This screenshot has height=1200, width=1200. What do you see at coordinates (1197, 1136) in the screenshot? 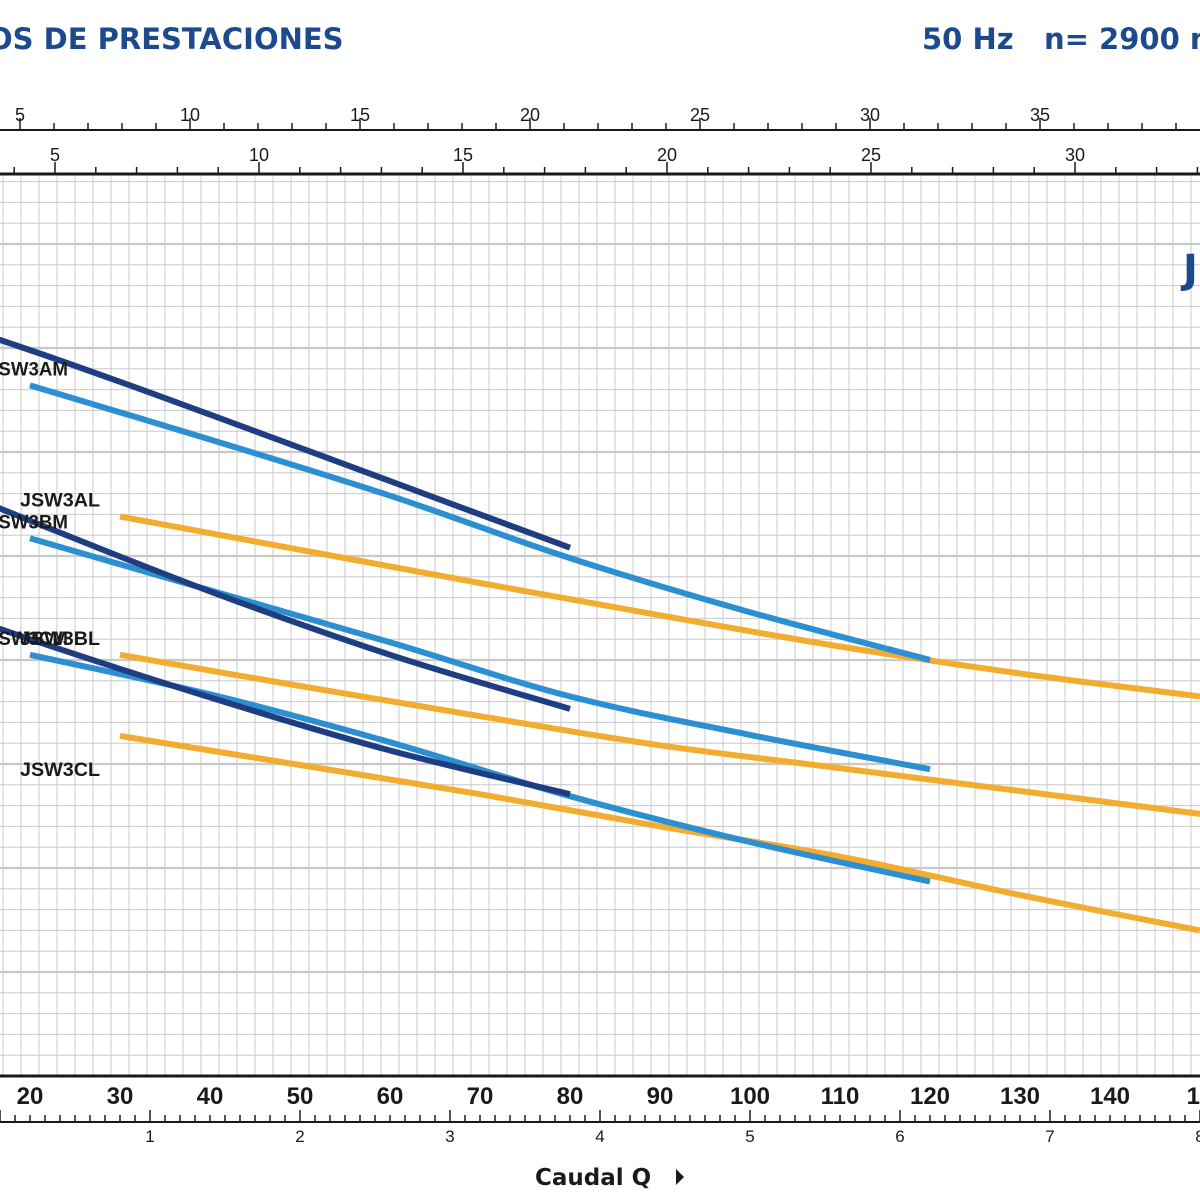
I see `bottom-secondary-tick-label: 8` at bounding box center [1197, 1136].